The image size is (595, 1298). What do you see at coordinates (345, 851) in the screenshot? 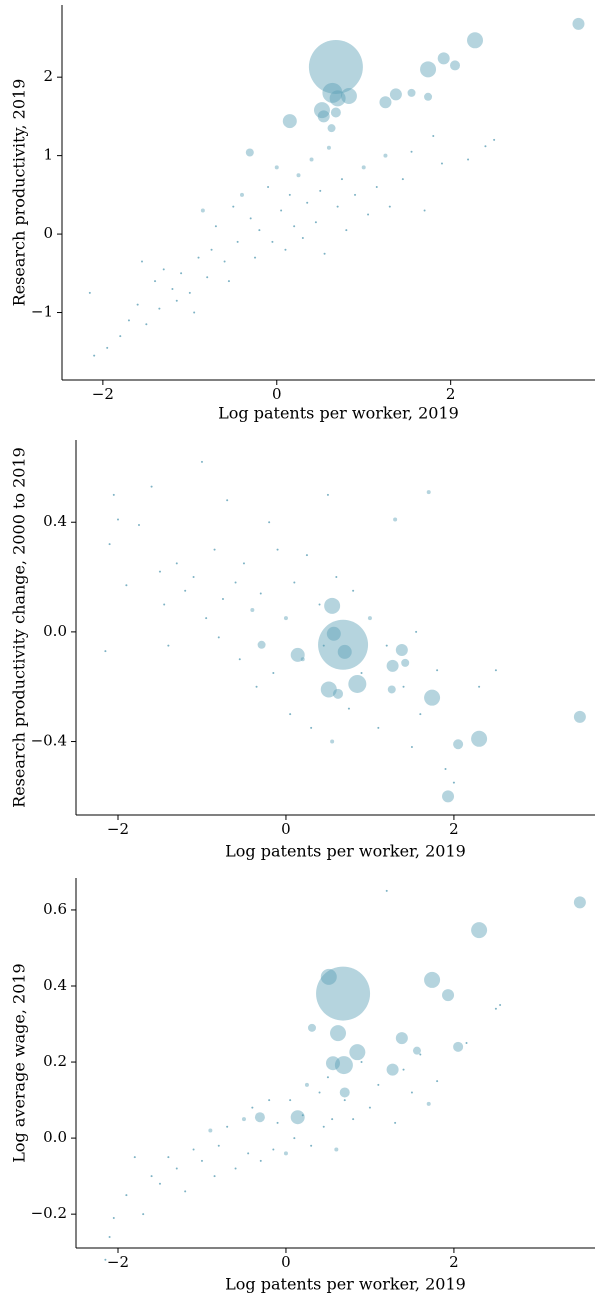
I see `x-axis-label: Log patents per worker, 2019` at bounding box center [345, 851].